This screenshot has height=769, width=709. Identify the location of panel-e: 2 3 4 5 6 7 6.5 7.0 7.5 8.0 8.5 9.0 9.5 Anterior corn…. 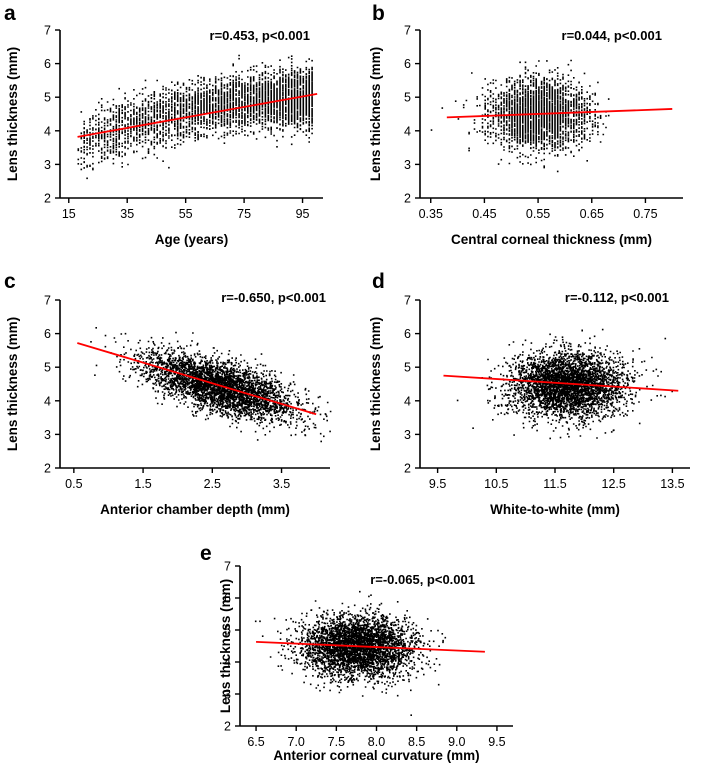
(356, 652).